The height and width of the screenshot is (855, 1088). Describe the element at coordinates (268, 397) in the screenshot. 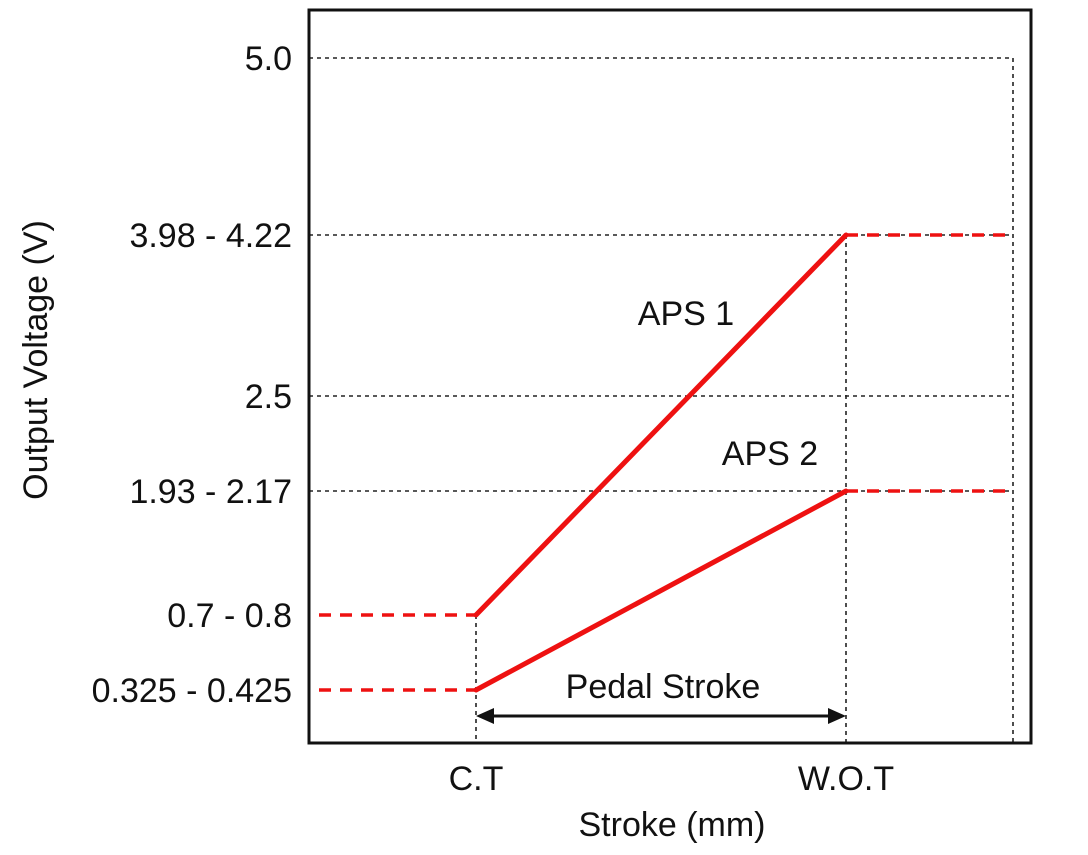

I see `y-tick-label-3: 2.5` at that location.